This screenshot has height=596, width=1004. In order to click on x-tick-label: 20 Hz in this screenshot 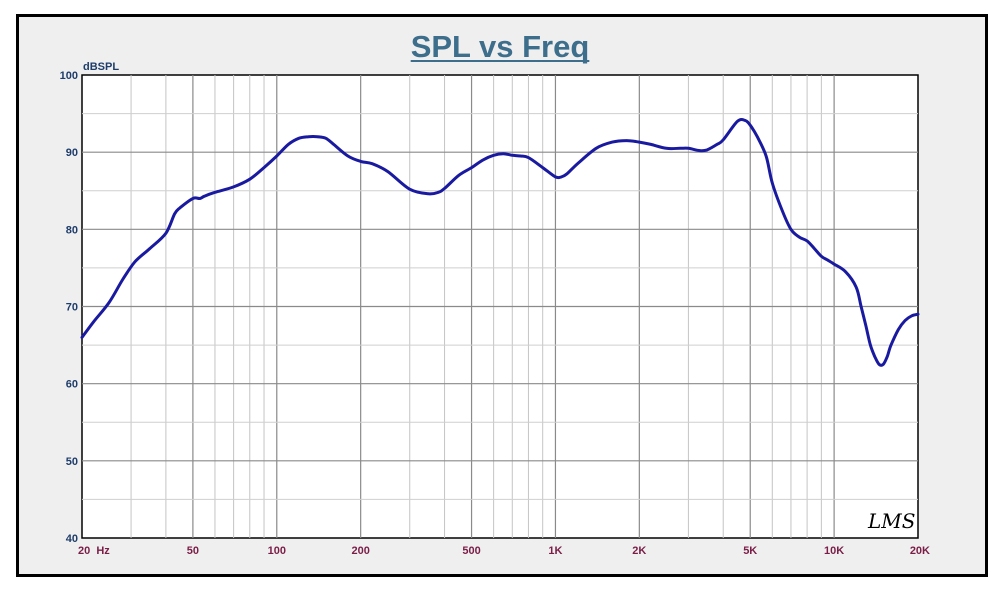, I will do `click(94, 551)`.